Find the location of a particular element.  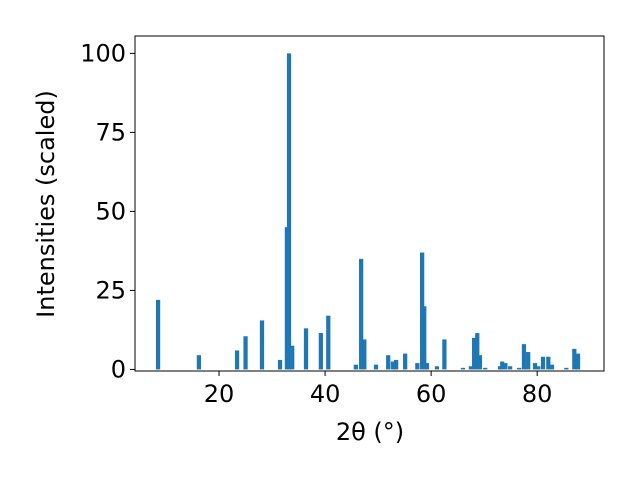

y-tick-label: 25 is located at coordinates (110, 290).